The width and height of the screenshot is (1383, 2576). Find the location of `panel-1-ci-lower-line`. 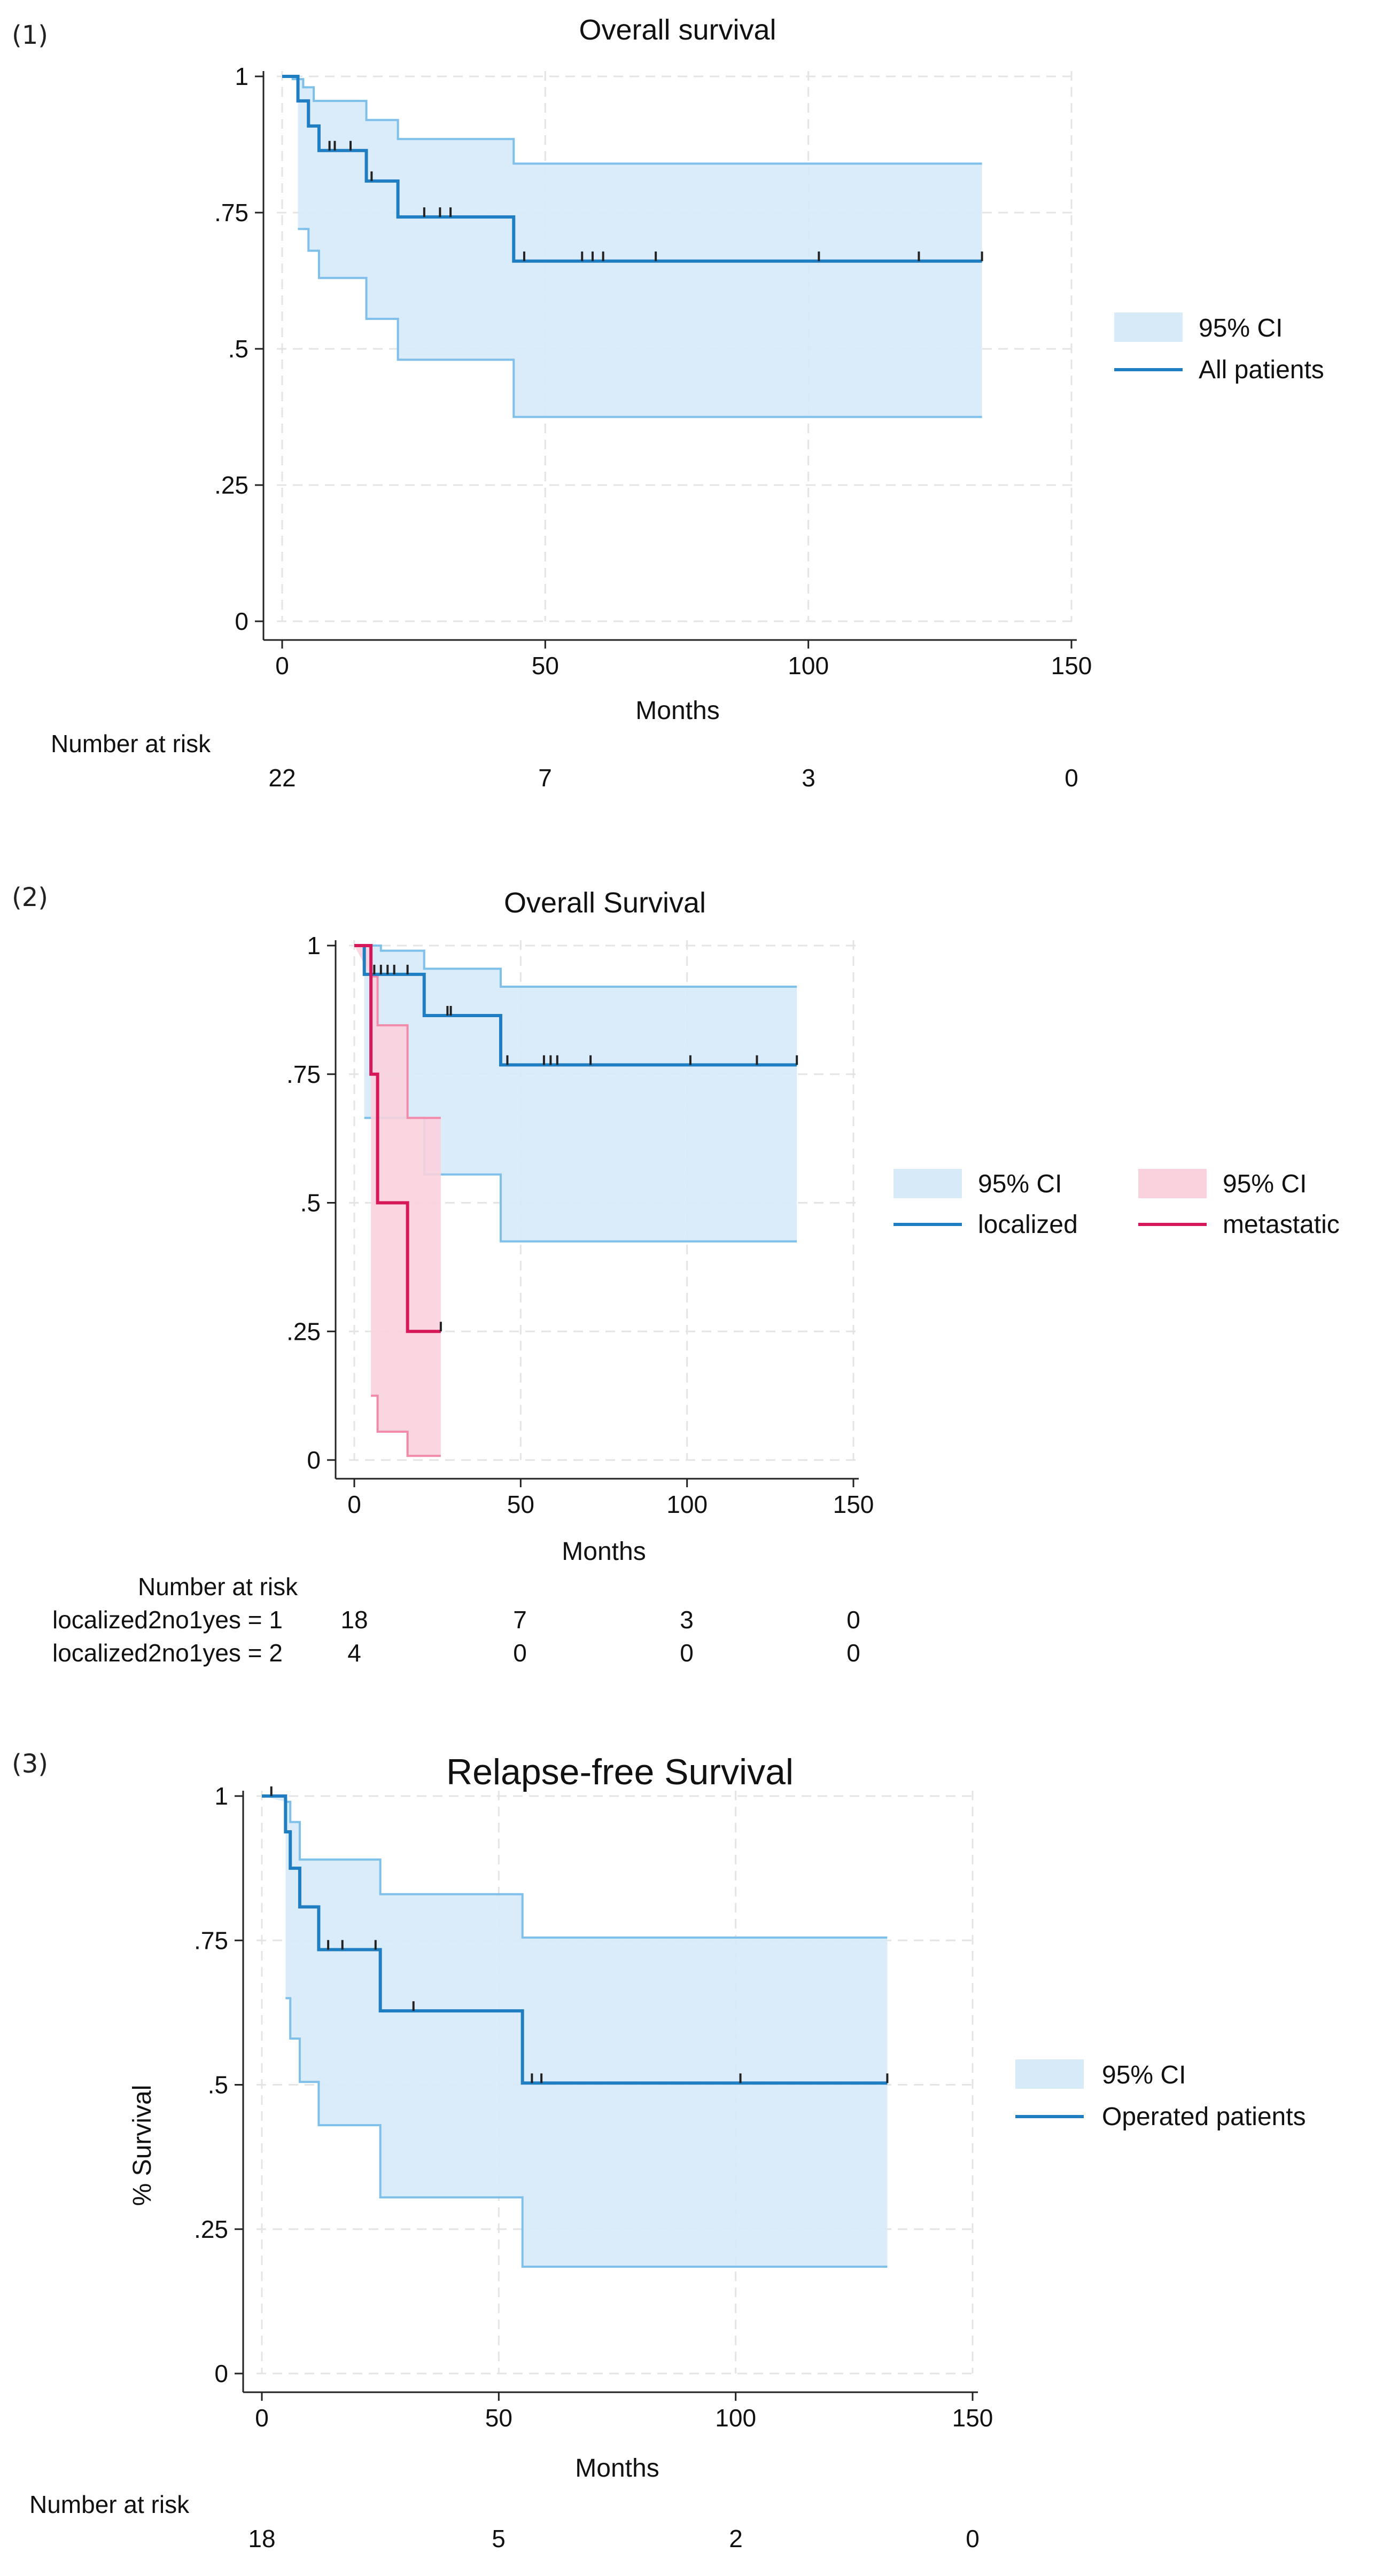

panel-1-ci-lower-line is located at coordinates (640, 323).